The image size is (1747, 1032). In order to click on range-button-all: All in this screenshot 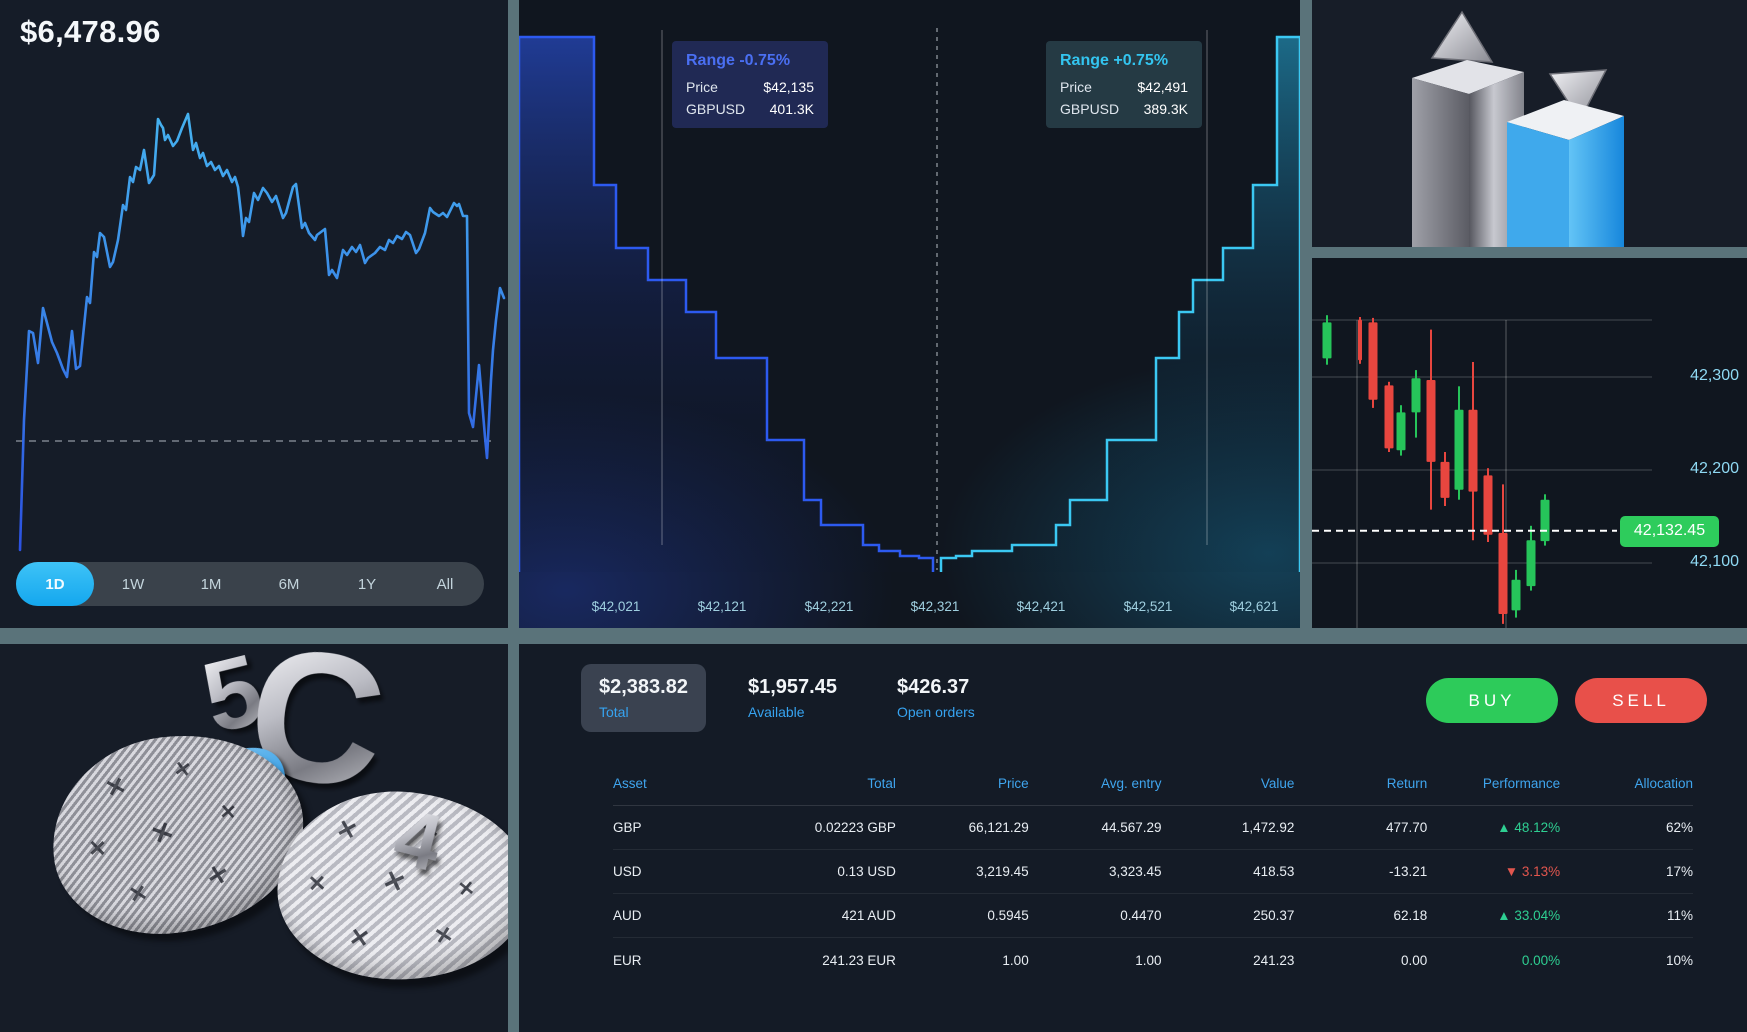, I will do `click(445, 584)`.